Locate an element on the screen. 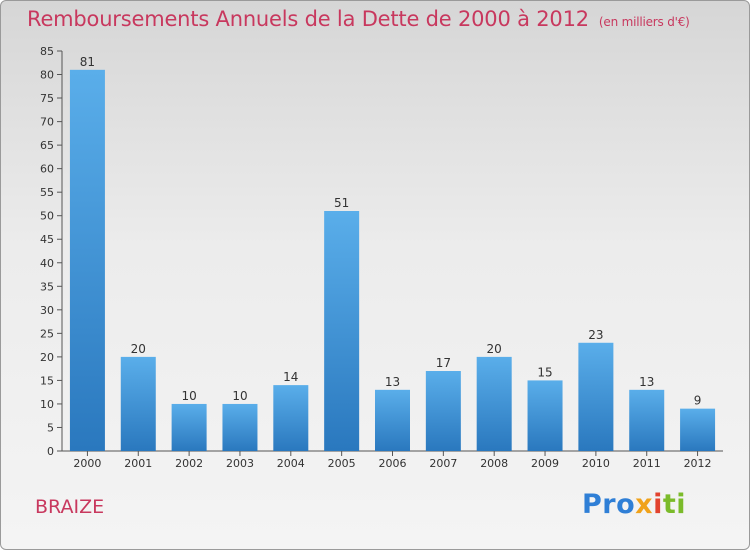  x-tick-label-2001: 2001 is located at coordinates (138, 463).